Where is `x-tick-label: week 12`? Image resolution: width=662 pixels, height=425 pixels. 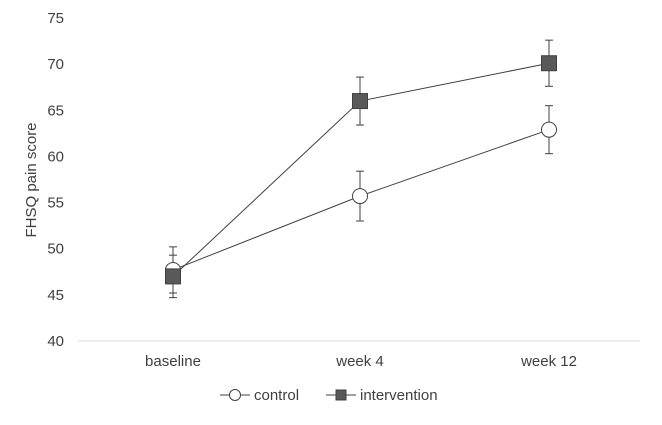 x-tick-label: week 12 is located at coordinates (548, 361).